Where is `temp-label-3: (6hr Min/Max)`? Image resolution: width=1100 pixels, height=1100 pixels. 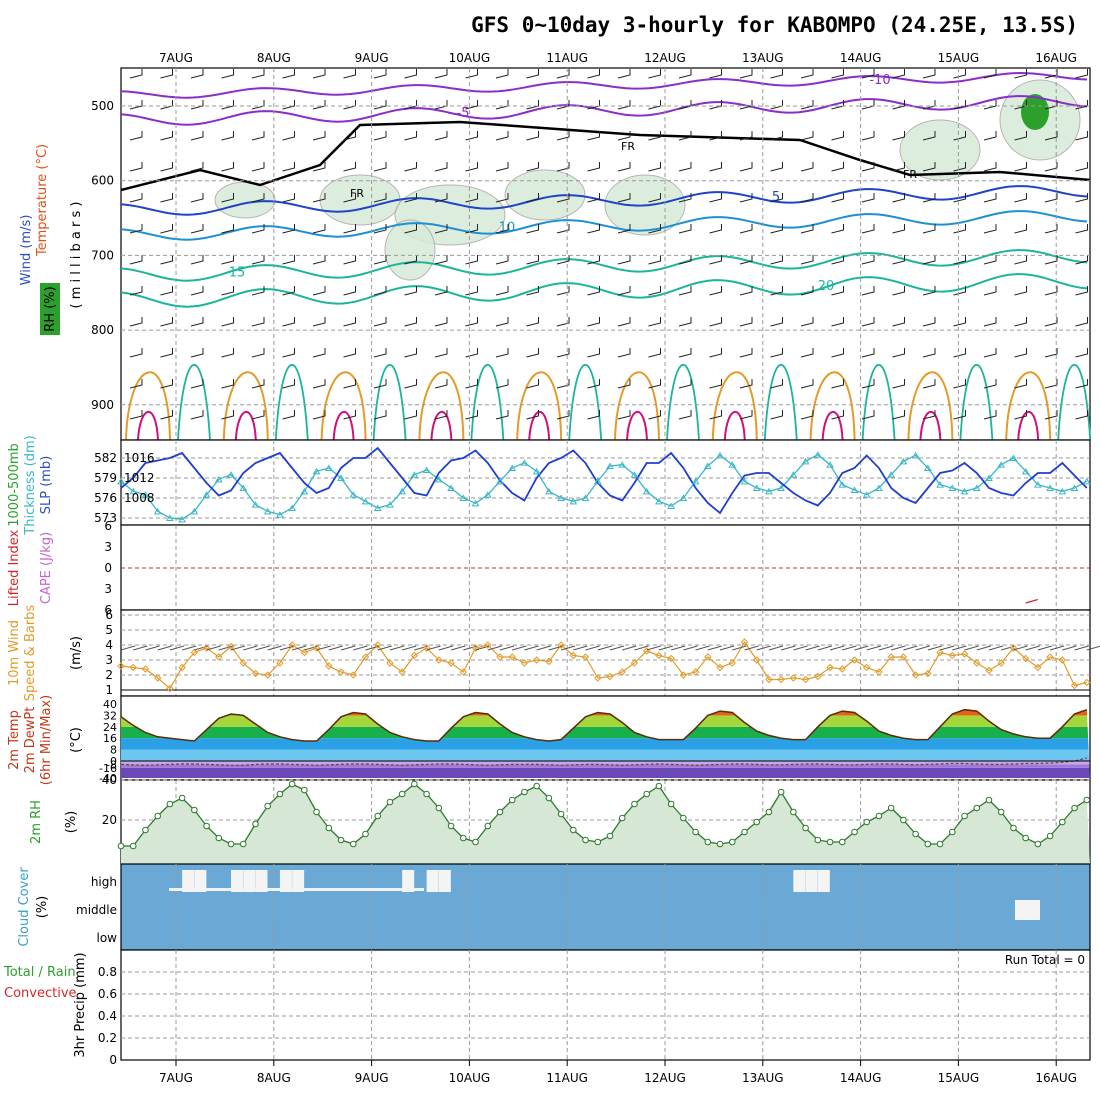
temp-label-3: (6hr Min/Max) is located at coordinates (46, 740).